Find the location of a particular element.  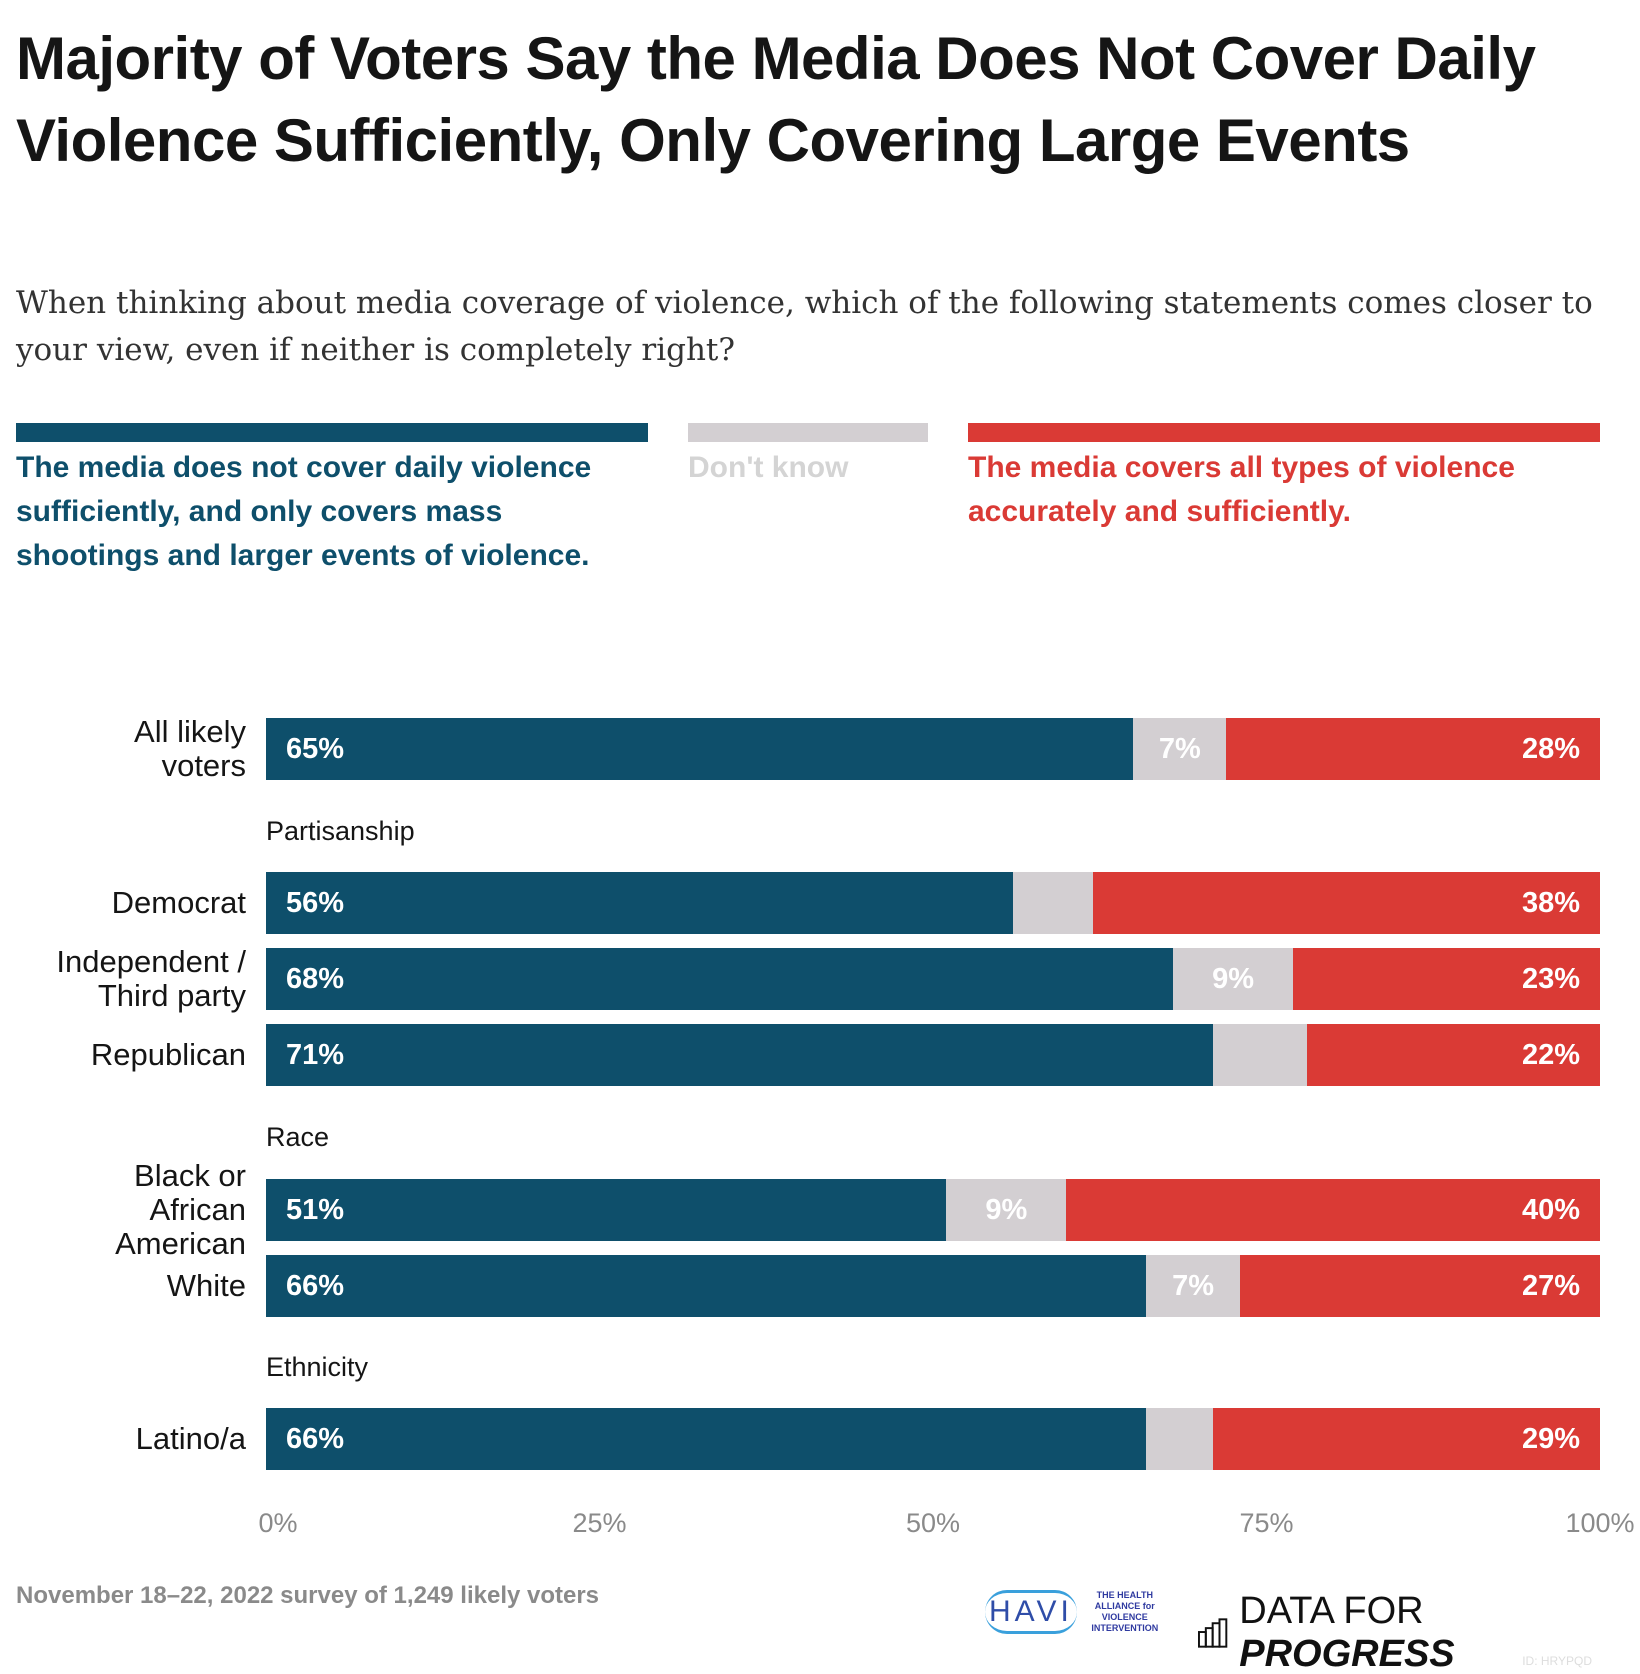

chart-id: ID: HRYPQD is located at coordinates (1557, 1661).